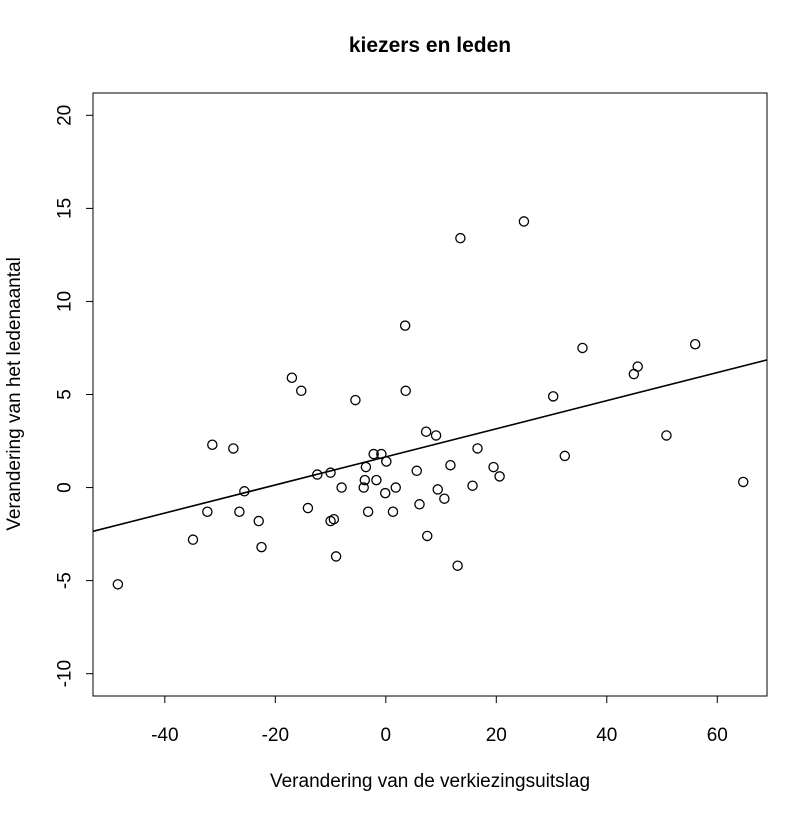 This screenshot has width=812, height=815. What do you see at coordinates (430, 781) in the screenshot?
I see `x-axis-label: Verandering van de verkiezingsuitslag` at bounding box center [430, 781].